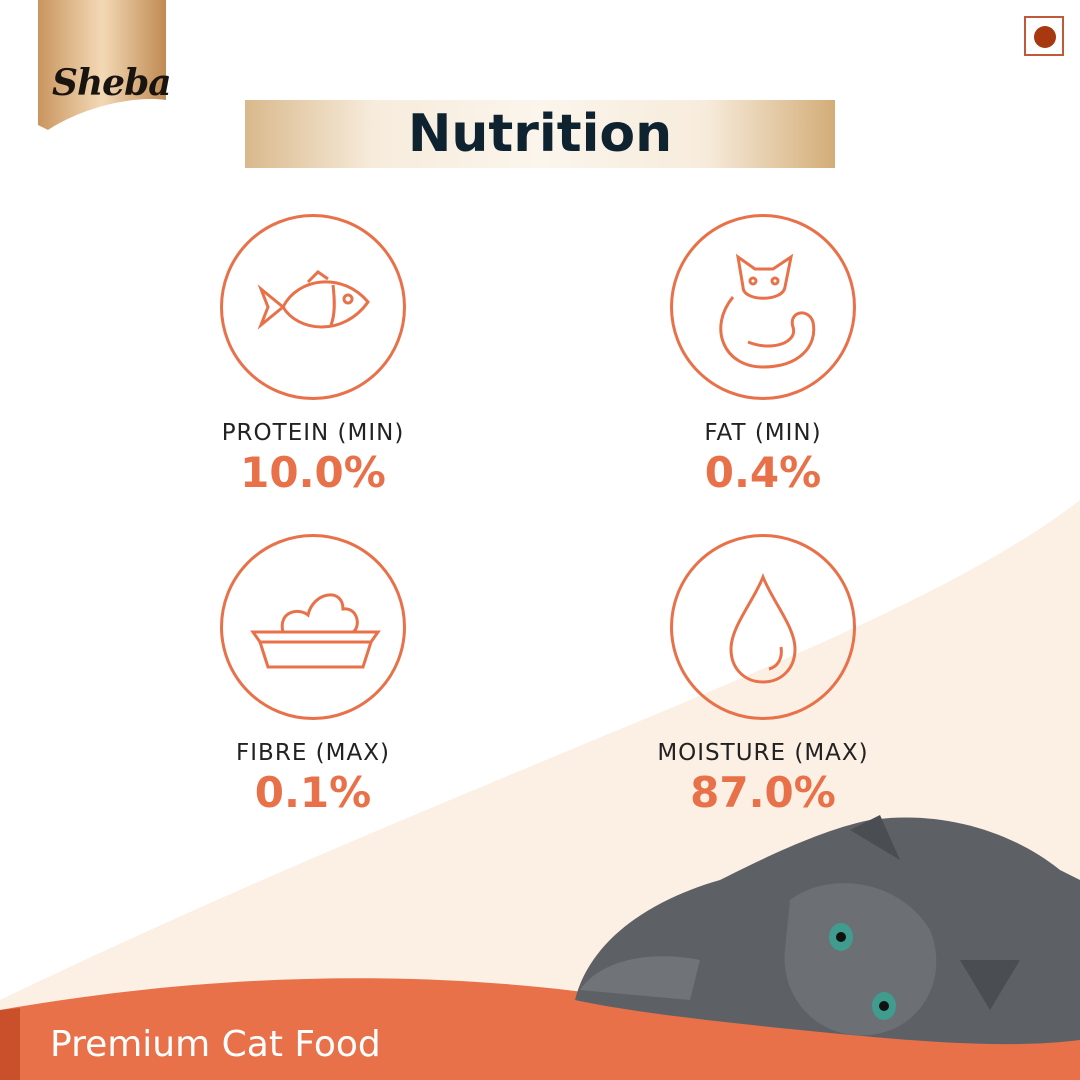  Describe the element at coordinates (763, 792) in the screenshot. I see `nutrient-value: 87.0%` at that location.